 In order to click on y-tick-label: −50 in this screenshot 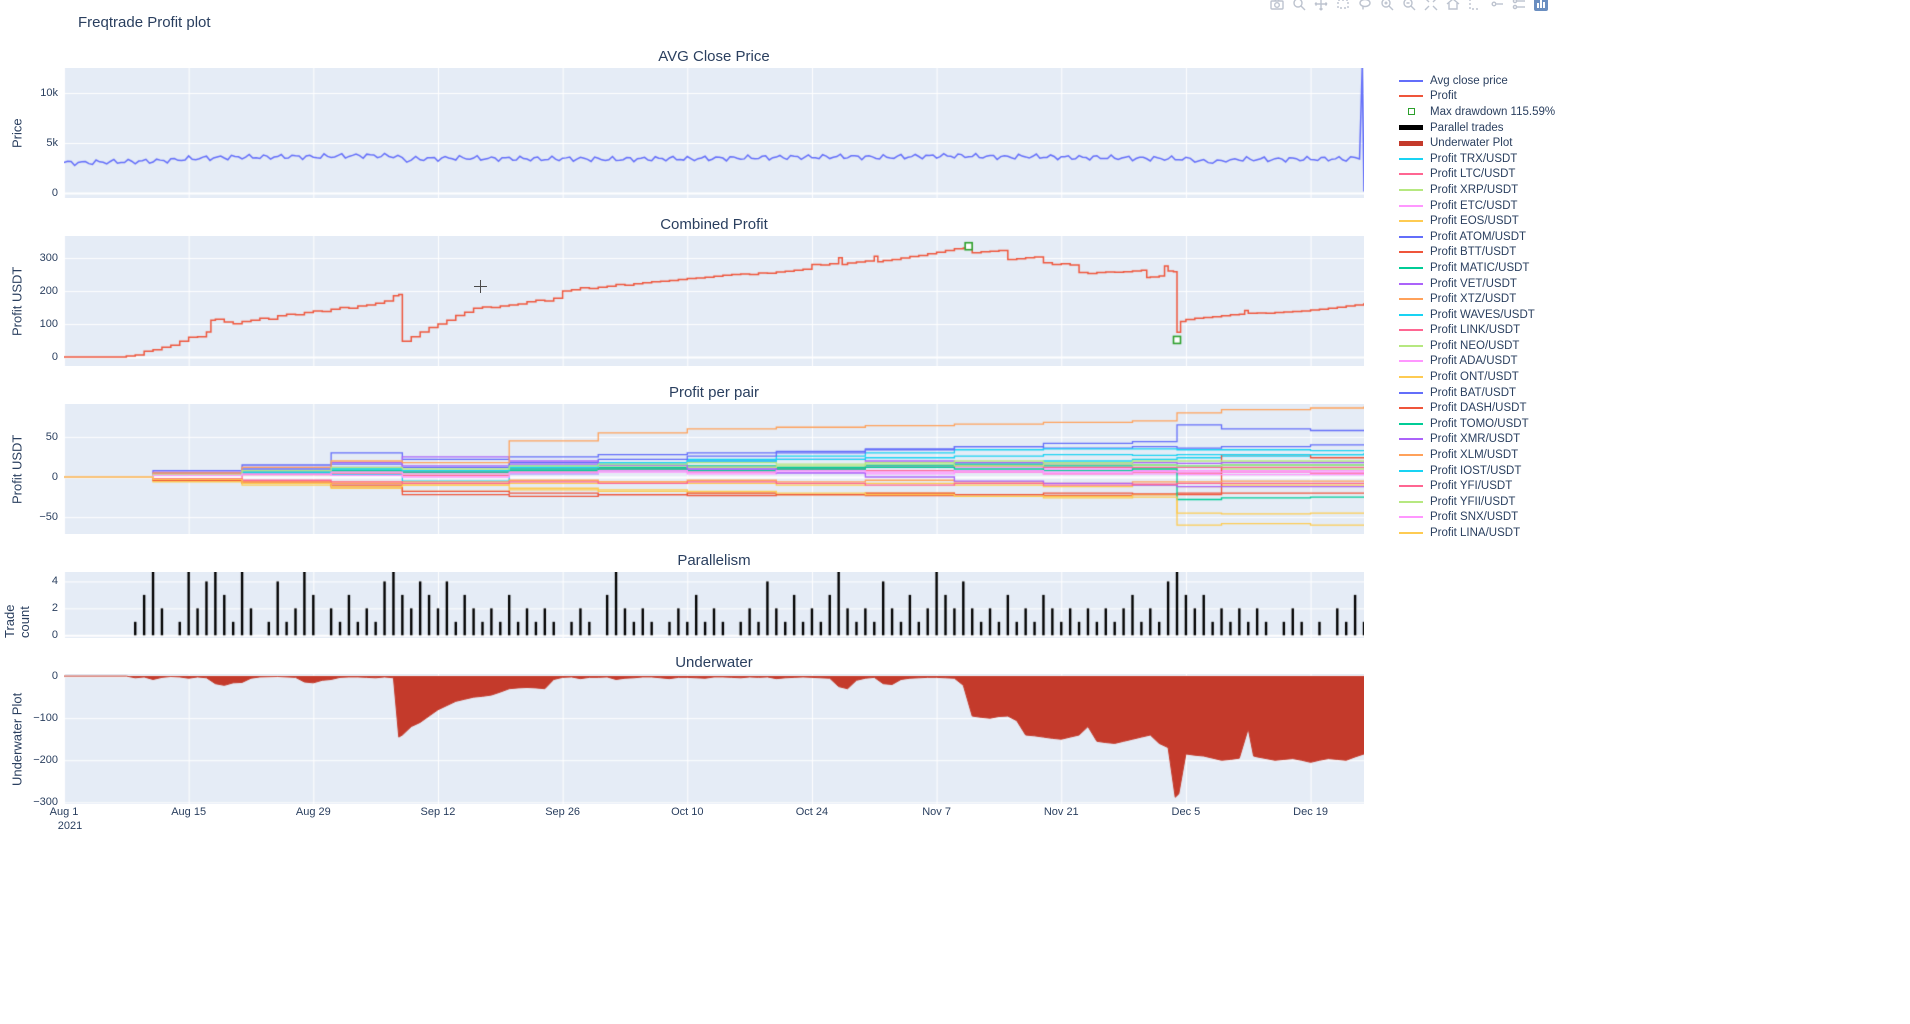, I will do `click(48, 517)`.